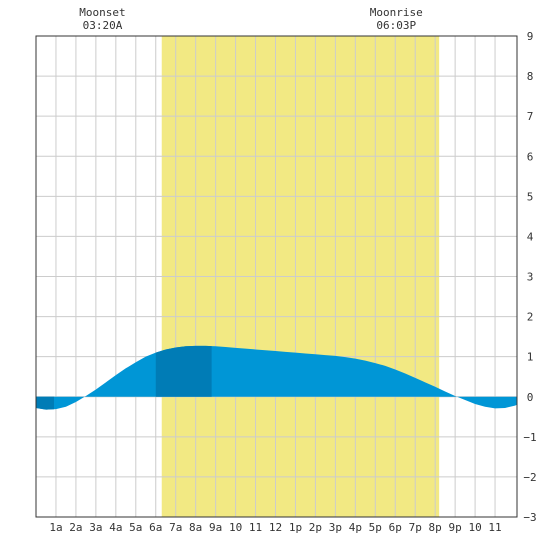 This screenshot has width=550, height=550. Describe the element at coordinates (396, 25) in the screenshot. I see `moon-event-time: 06:03P` at that location.